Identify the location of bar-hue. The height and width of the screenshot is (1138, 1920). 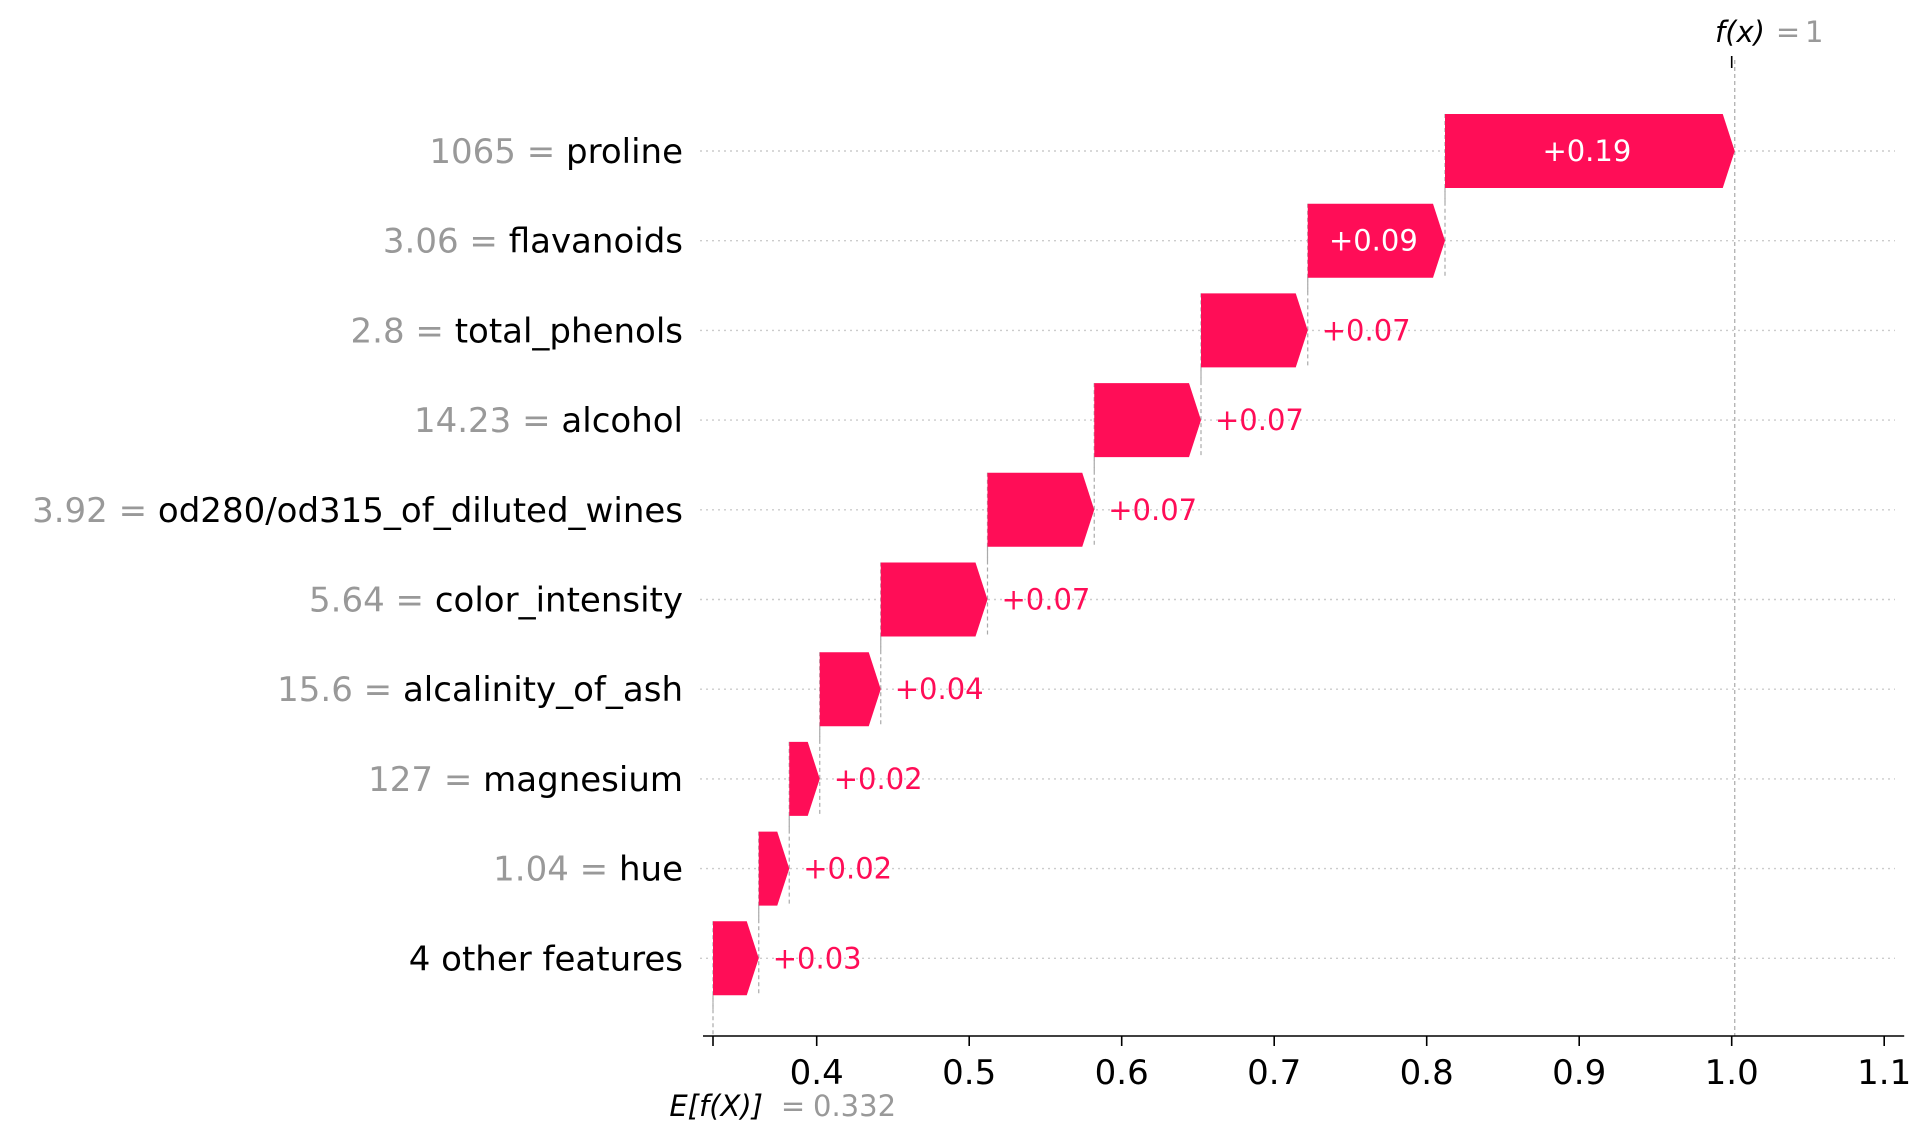
(774, 868).